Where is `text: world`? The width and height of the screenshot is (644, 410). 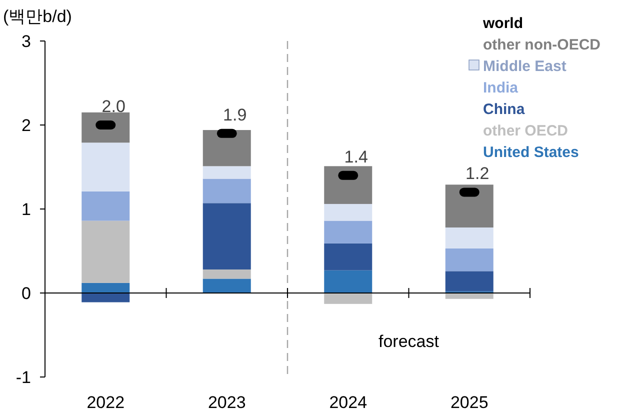
text: world is located at coordinates (502, 23).